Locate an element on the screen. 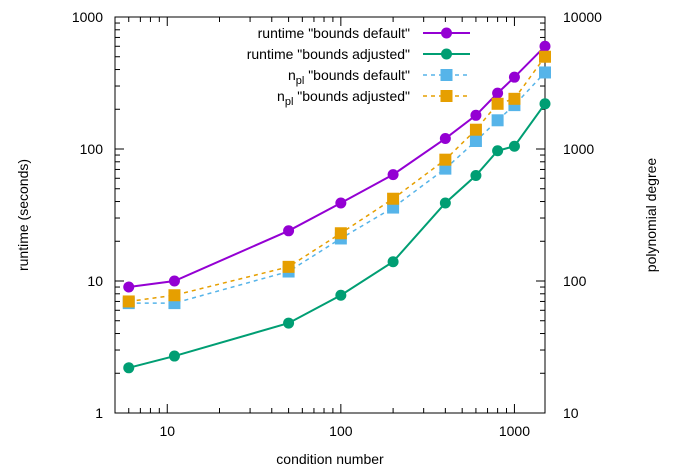 The width and height of the screenshot is (675, 469). x-tick-label: 1000 is located at coordinates (514, 431).